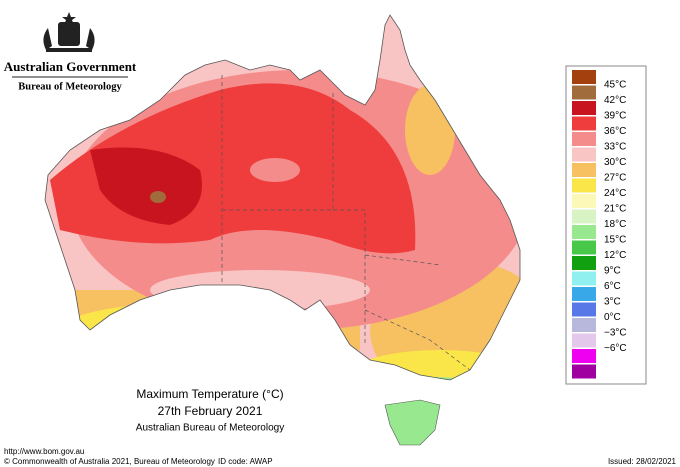 The height and width of the screenshot is (467, 680). I want to click on legend-label: 24°C, so click(615, 193).